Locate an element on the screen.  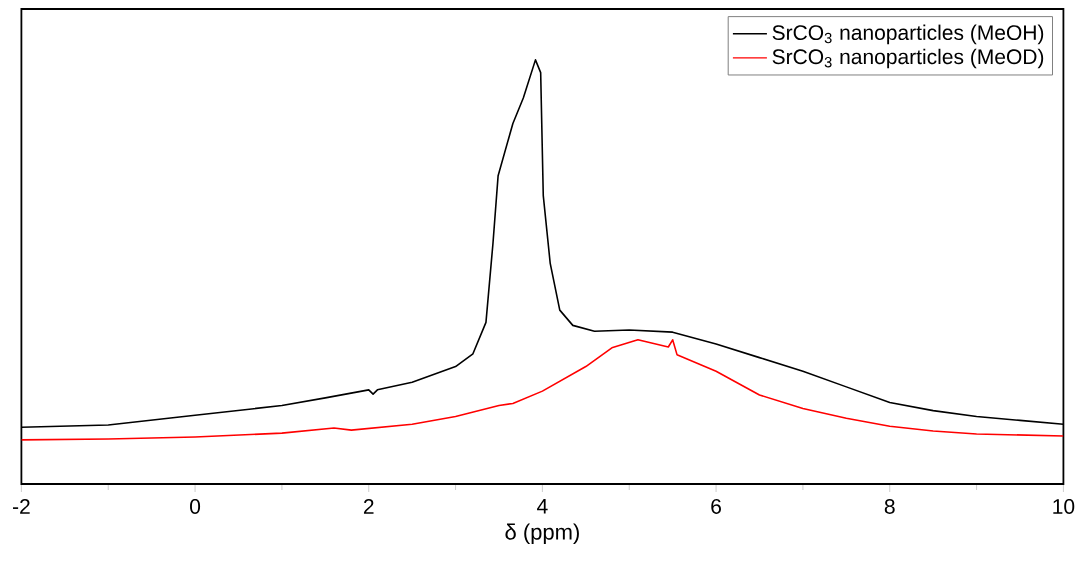
x-tick-label: 10 is located at coordinates (1064, 506).